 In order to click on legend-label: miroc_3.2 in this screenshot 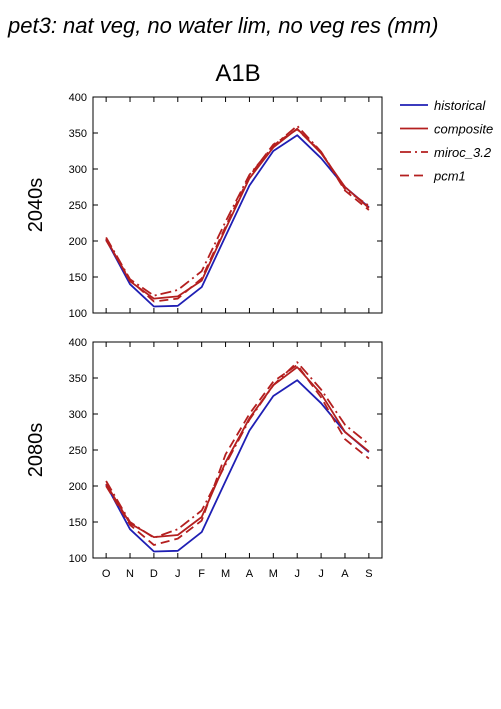, I will do `click(463, 152)`.